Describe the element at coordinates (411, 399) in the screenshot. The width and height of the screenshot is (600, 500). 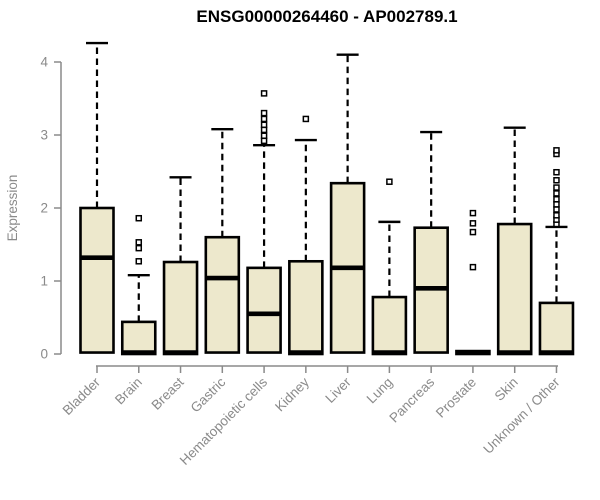
I see `x-tick-label-pancreas: Pancreas` at that location.